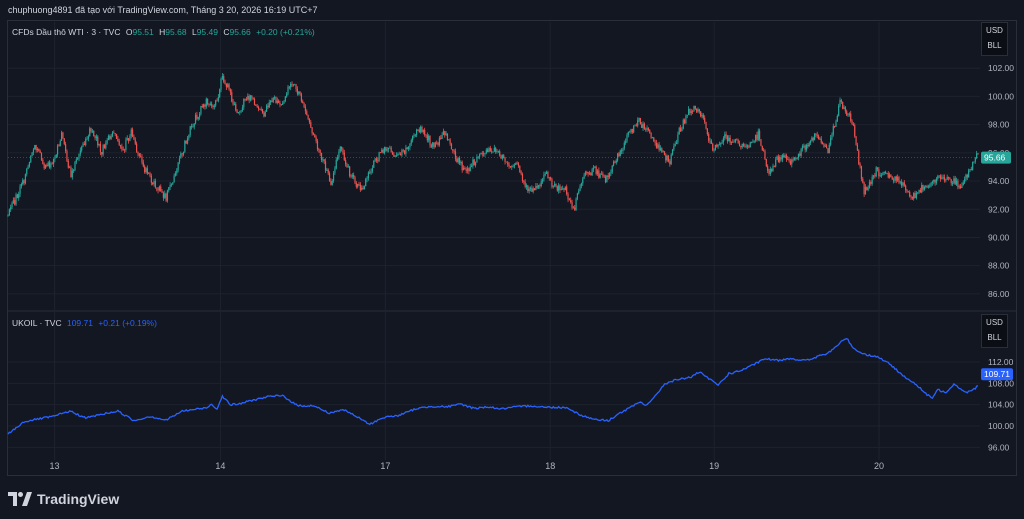  I want to click on wti-unit-button: USD BLL, so click(994, 39).